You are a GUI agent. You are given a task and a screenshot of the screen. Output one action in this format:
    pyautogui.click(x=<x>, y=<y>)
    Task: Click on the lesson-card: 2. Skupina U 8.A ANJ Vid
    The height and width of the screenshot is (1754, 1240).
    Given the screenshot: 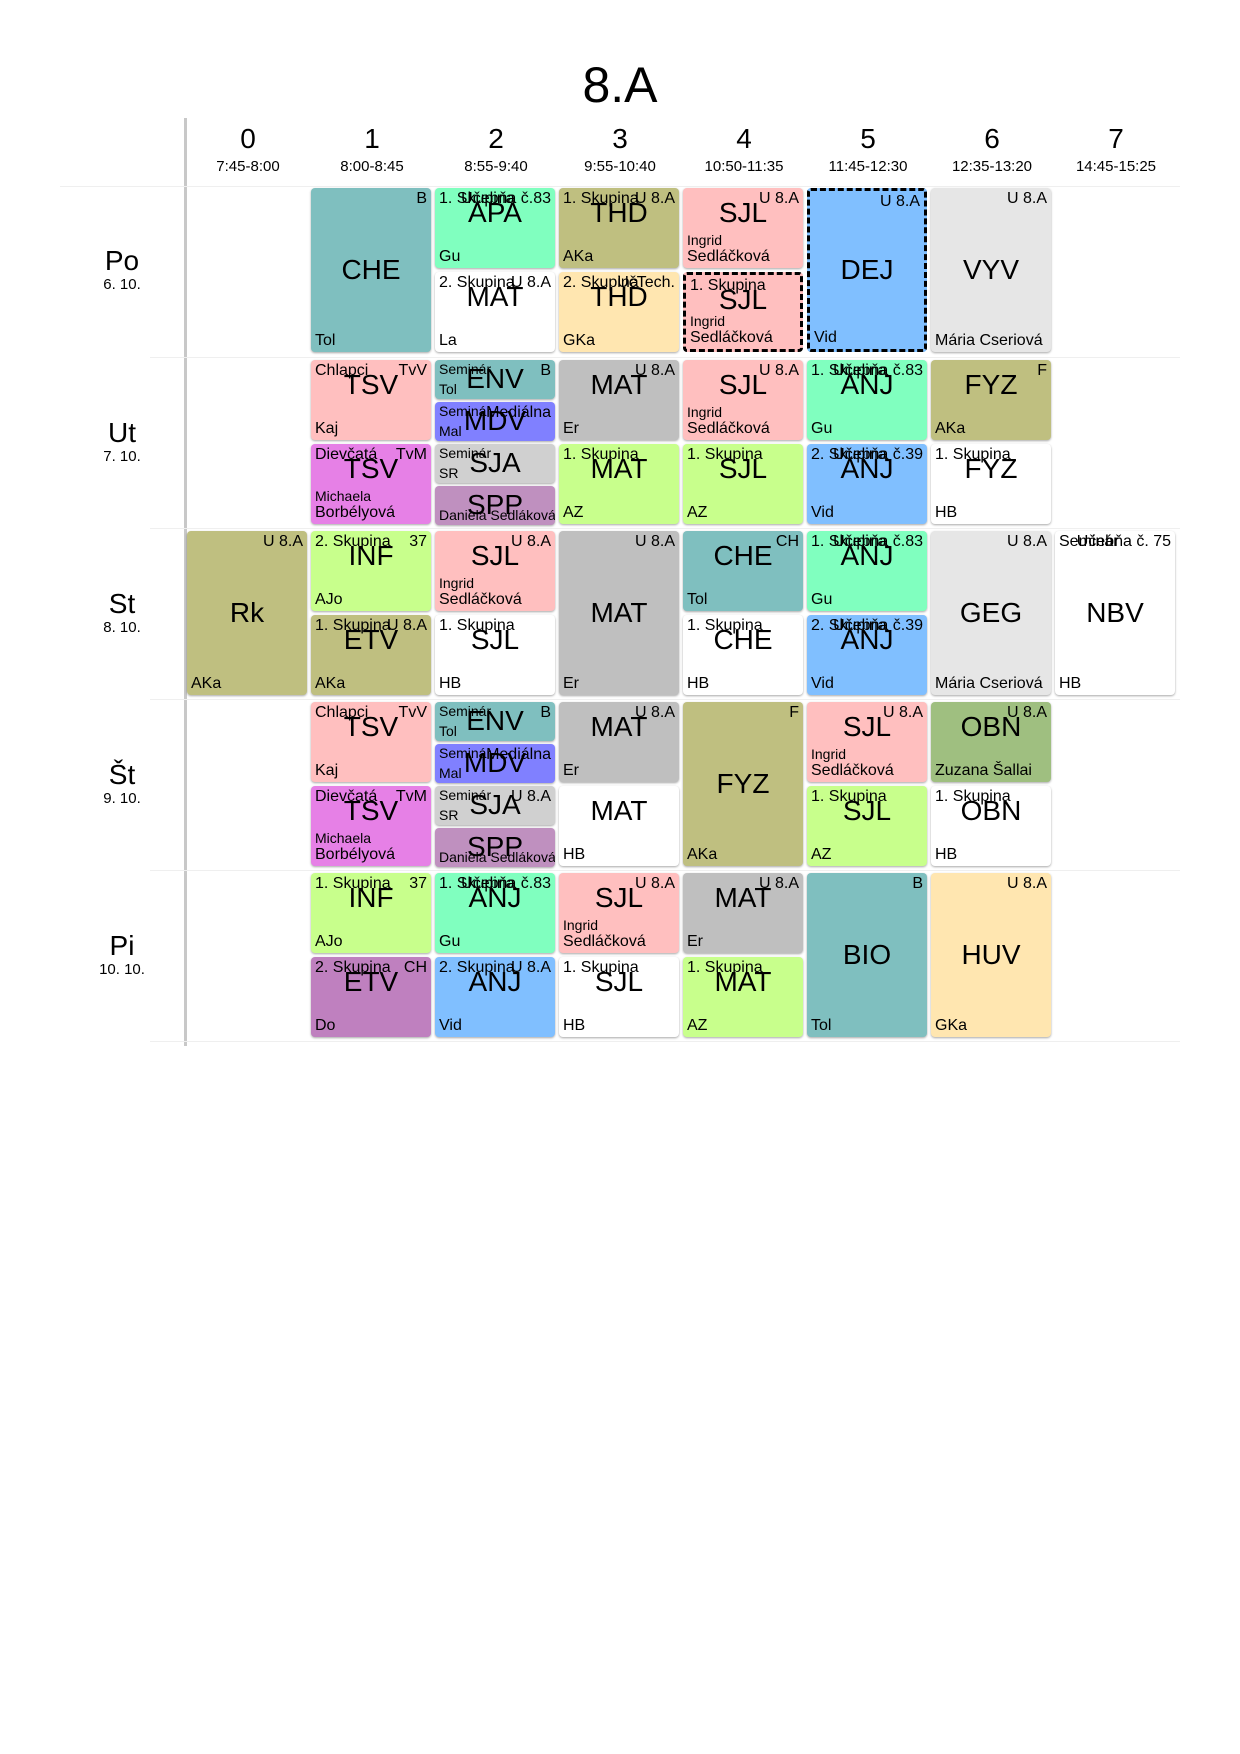 What is the action you would take?
    pyautogui.click(x=495, y=997)
    